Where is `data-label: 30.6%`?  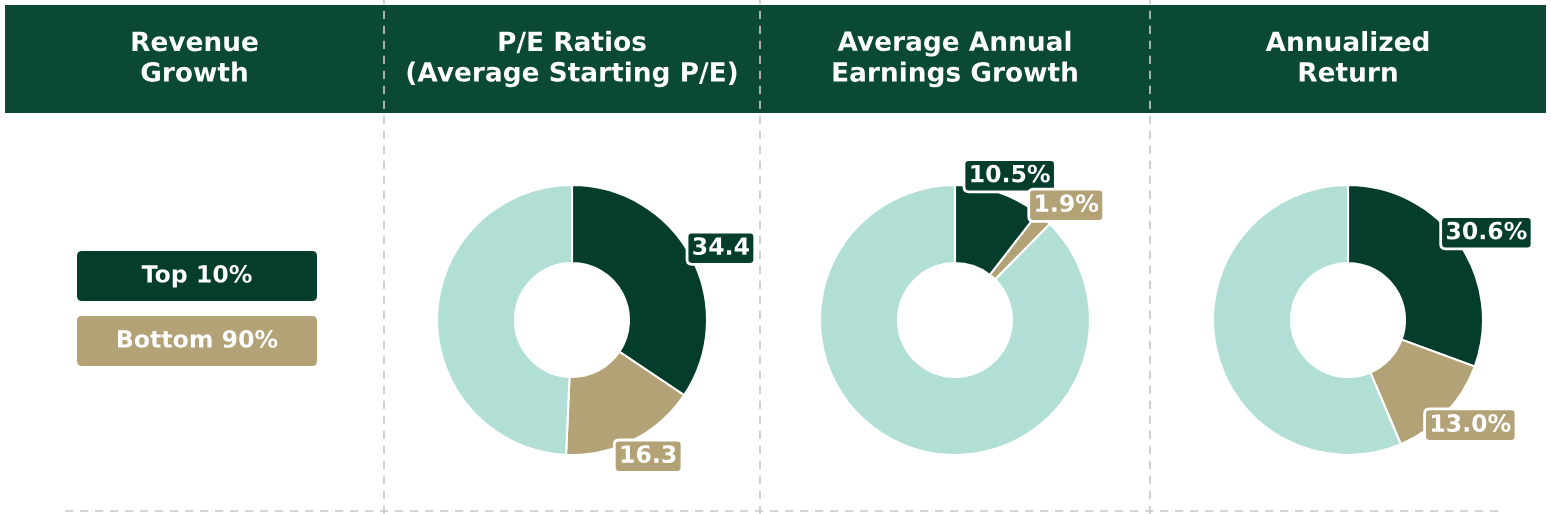 data-label: 30.6% is located at coordinates (1486, 230).